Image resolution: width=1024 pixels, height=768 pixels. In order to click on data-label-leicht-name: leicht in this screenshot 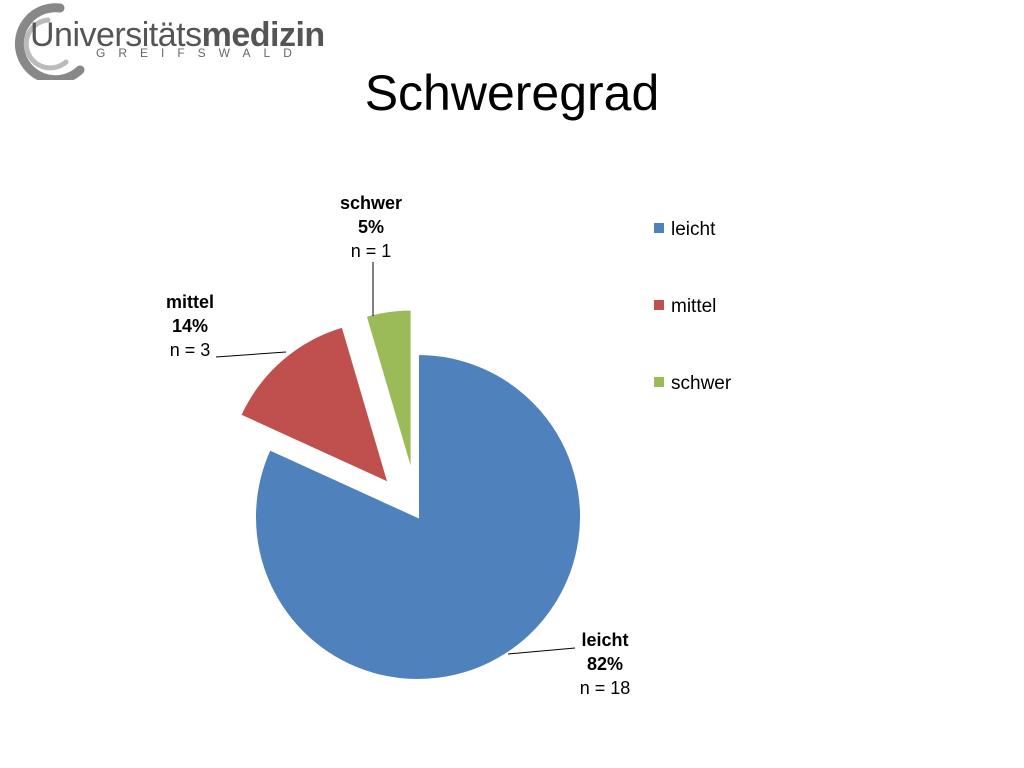, I will do `click(604, 640)`.